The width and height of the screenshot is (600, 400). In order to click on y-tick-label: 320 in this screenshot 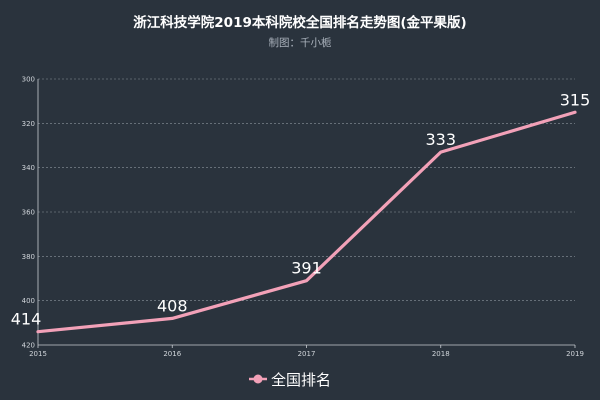, I will do `click(28, 124)`.